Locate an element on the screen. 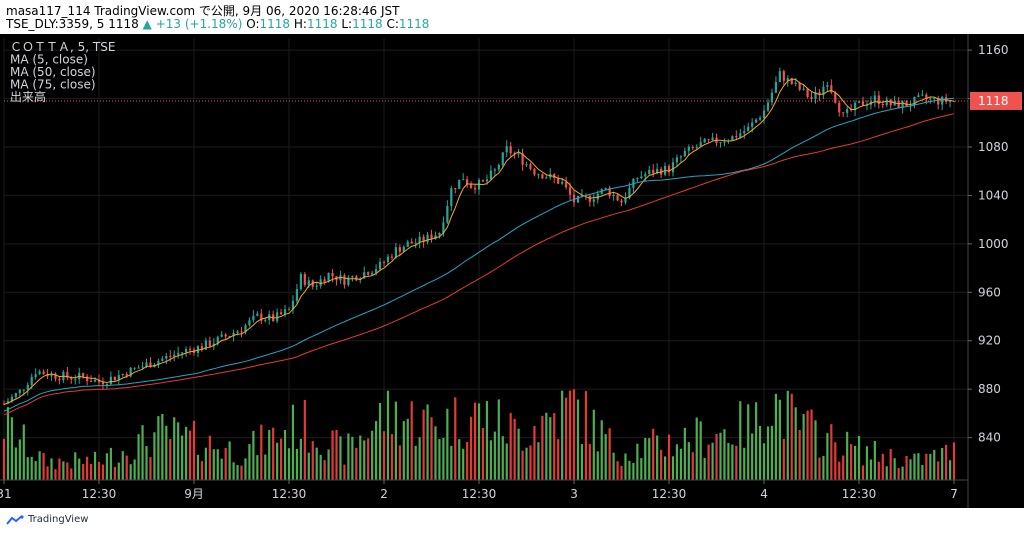  tradingview-brand: TradingView is located at coordinates (47, 519).